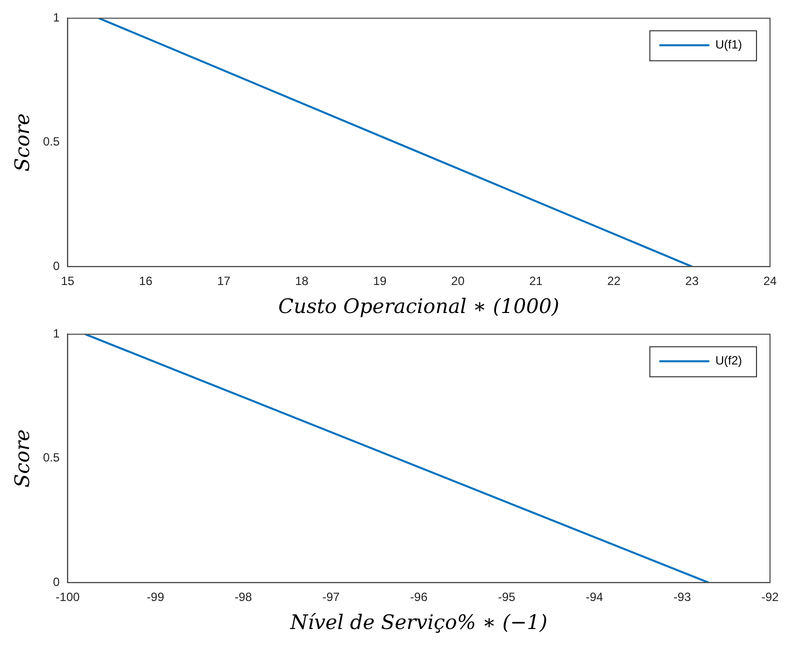 This screenshot has height=648, width=790. I want to click on x-tick-label: -94, so click(595, 597).